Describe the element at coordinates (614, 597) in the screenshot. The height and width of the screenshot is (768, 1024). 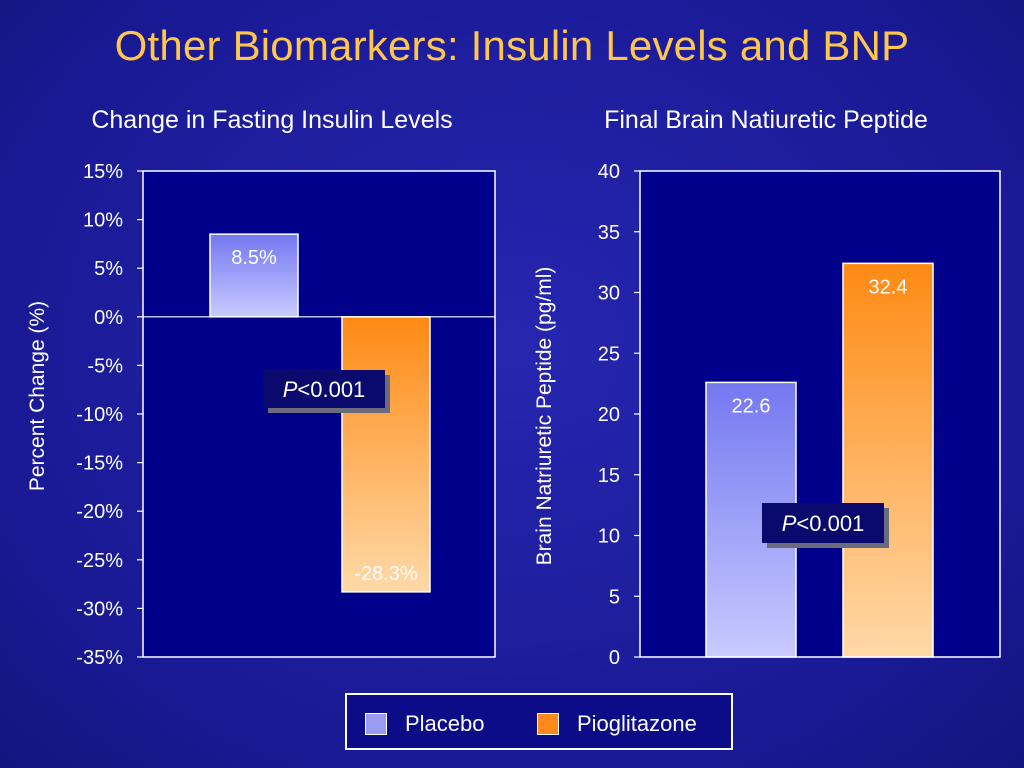
I see `chart2-tick-label: 5` at that location.